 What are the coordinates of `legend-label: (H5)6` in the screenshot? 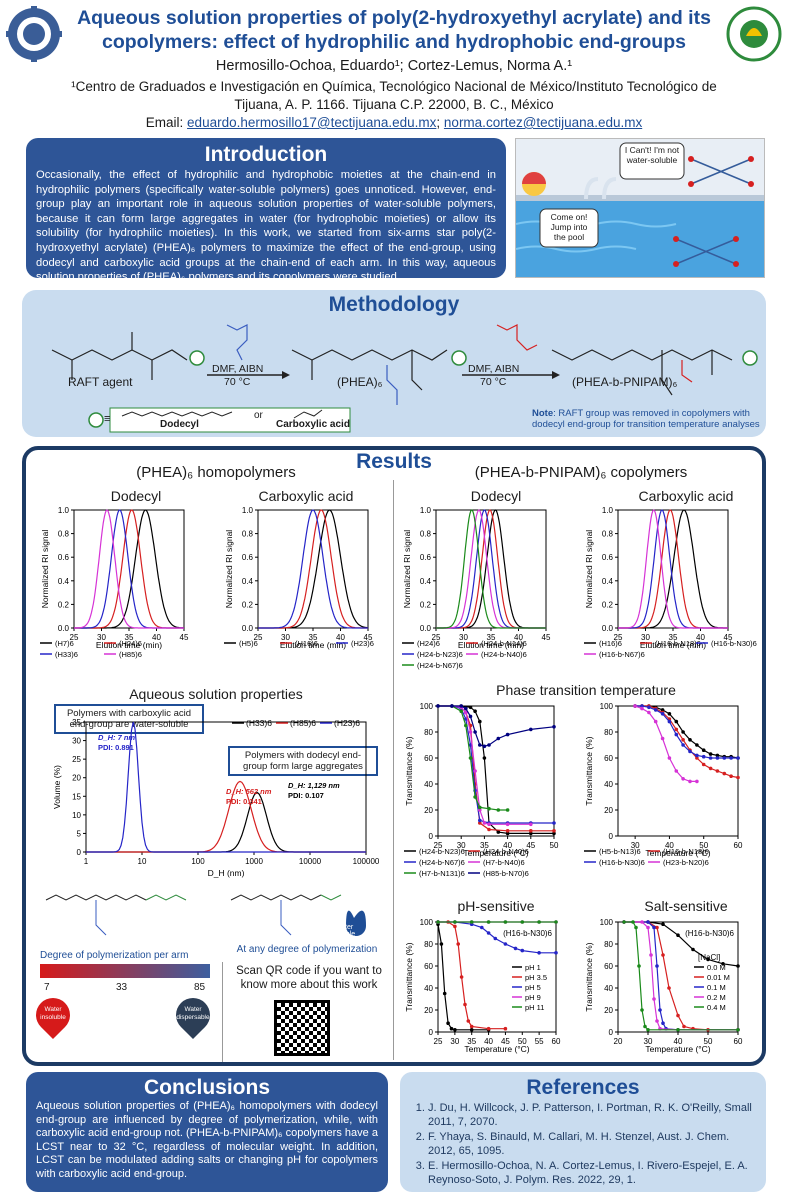 It's located at (248, 643).